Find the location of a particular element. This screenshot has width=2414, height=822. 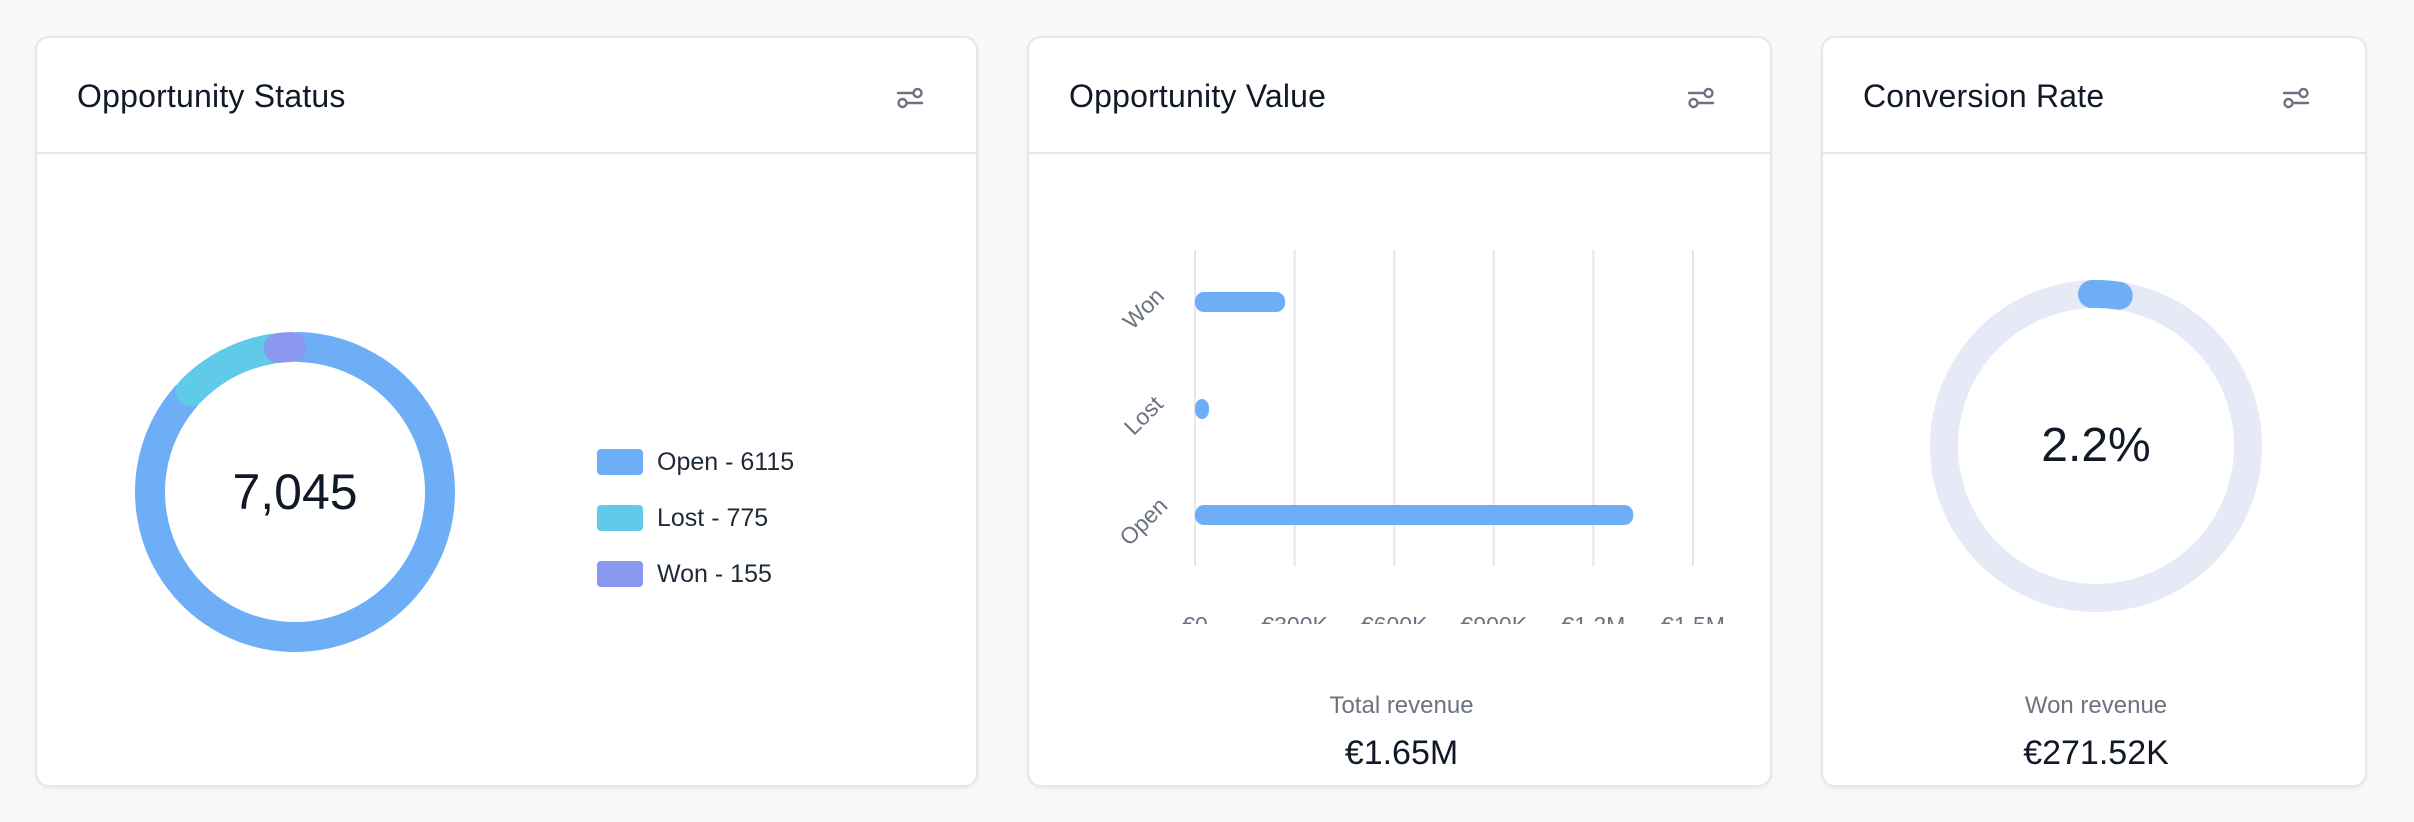

total-opportunities-value: 7,045 is located at coordinates (295, 492).